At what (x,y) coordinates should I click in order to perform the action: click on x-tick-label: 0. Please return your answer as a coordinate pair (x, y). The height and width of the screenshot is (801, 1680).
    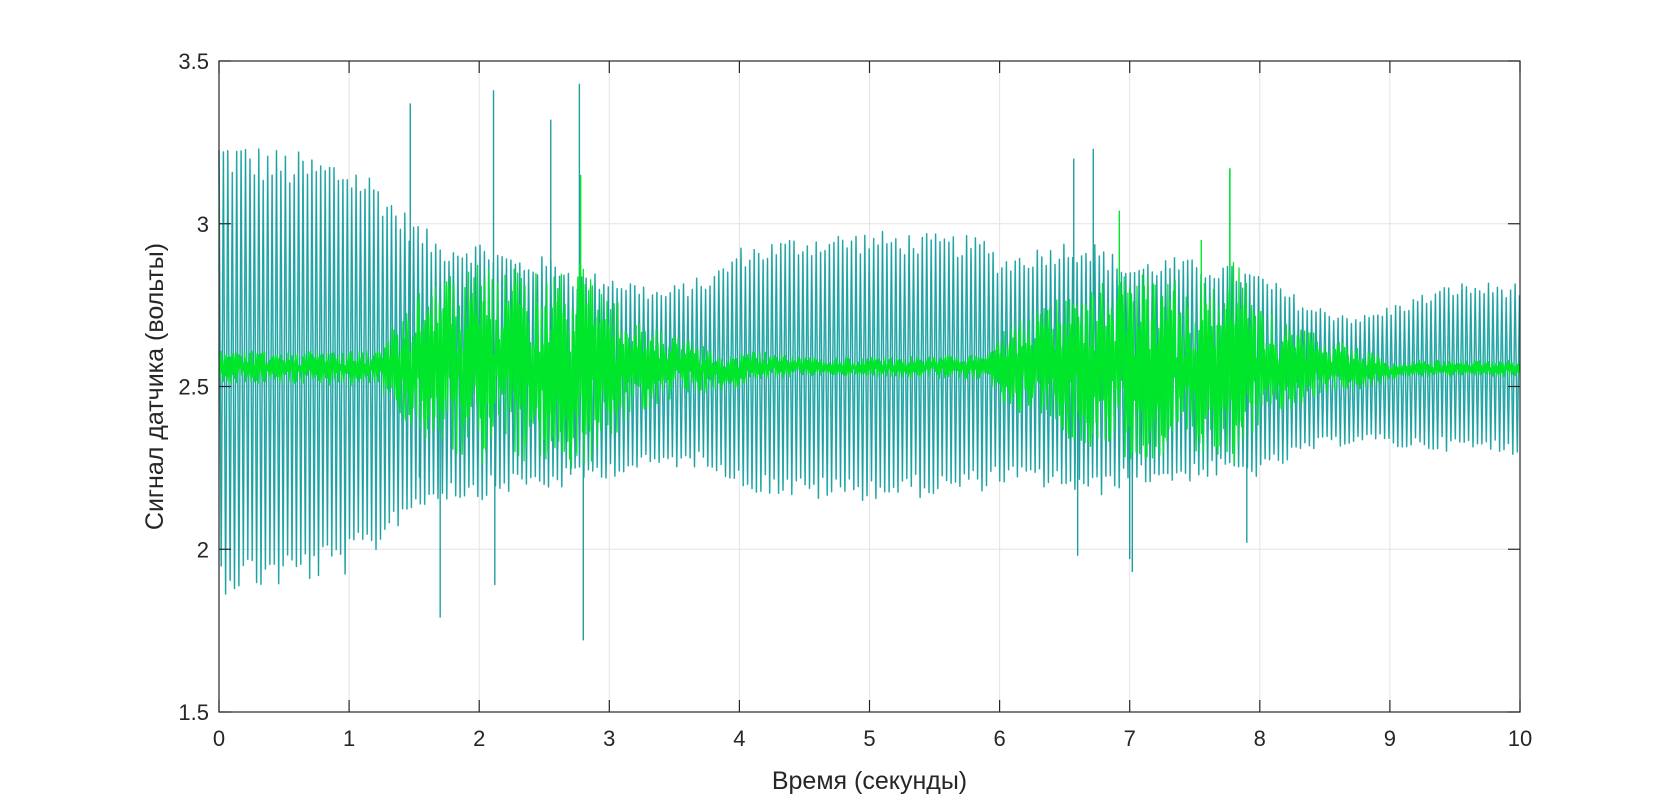
    Looking at the image, I should click on (219, 738).